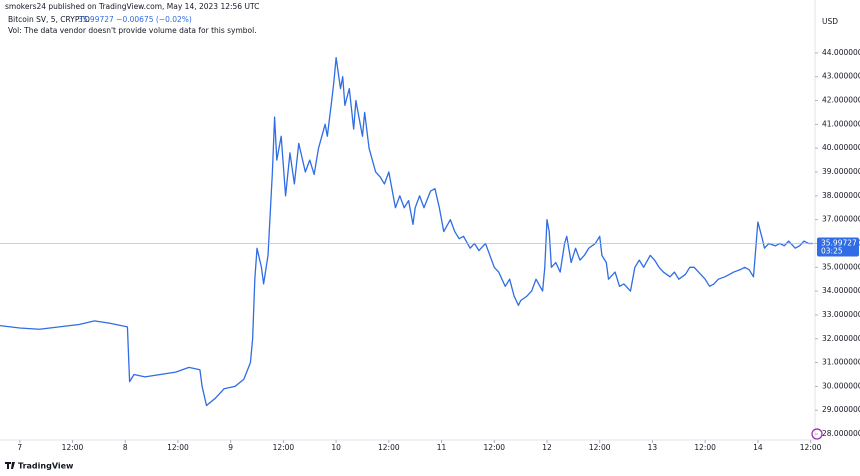  Describe the element at coordinates (841, 76) in the screenshot. I see `y-tick-label: 43.000000` at that location.